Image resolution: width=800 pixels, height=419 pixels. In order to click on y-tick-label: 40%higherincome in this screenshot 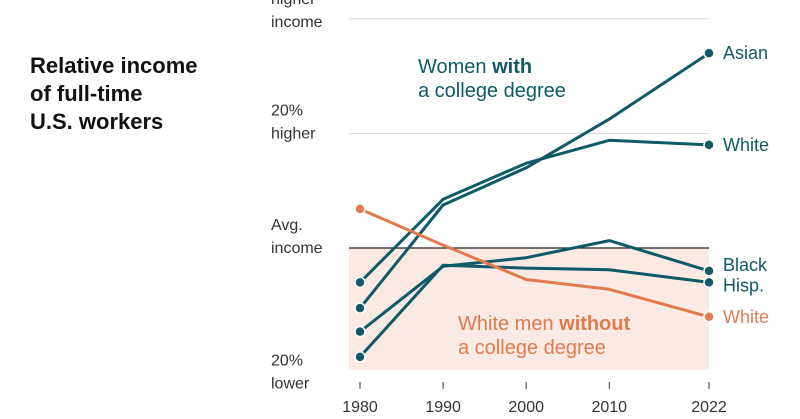, I will do `click(297, 15)`.